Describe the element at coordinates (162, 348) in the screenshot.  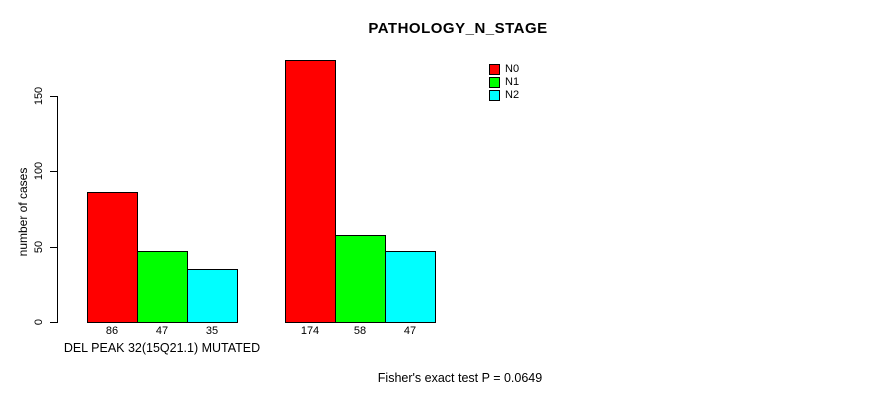
I see `group-label: DEL PEAK 32(15Q21.1) MUTATED` at that location.